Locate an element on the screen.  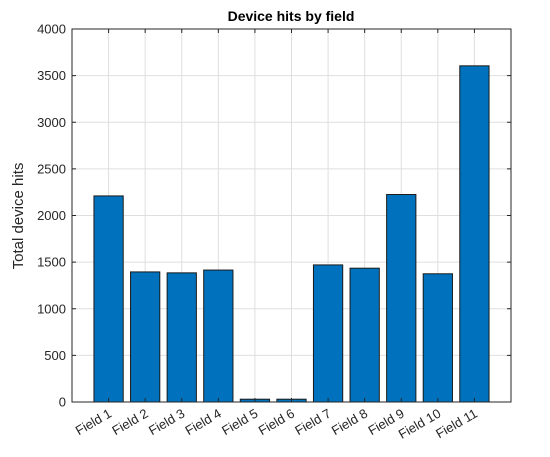
y-tick-labels: 0 500 1000 1500 2000 2500 3000 3500 4000 is located at coordinates (51, 216).